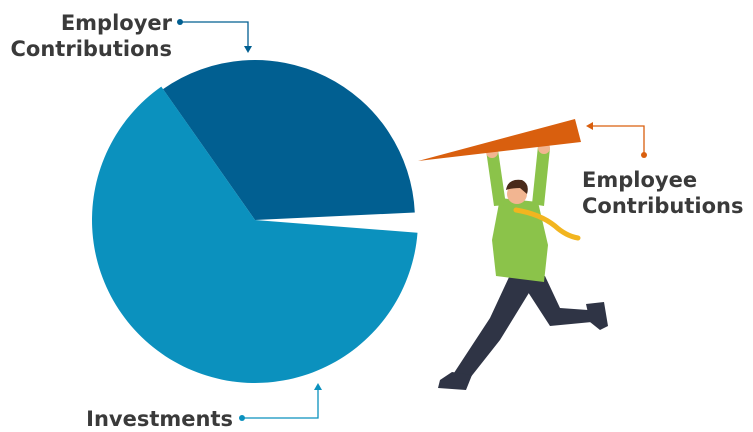  Describe the element at coordinates (159, 419) in the screenshot. I see `legend-label-investments: Investments` at that location.